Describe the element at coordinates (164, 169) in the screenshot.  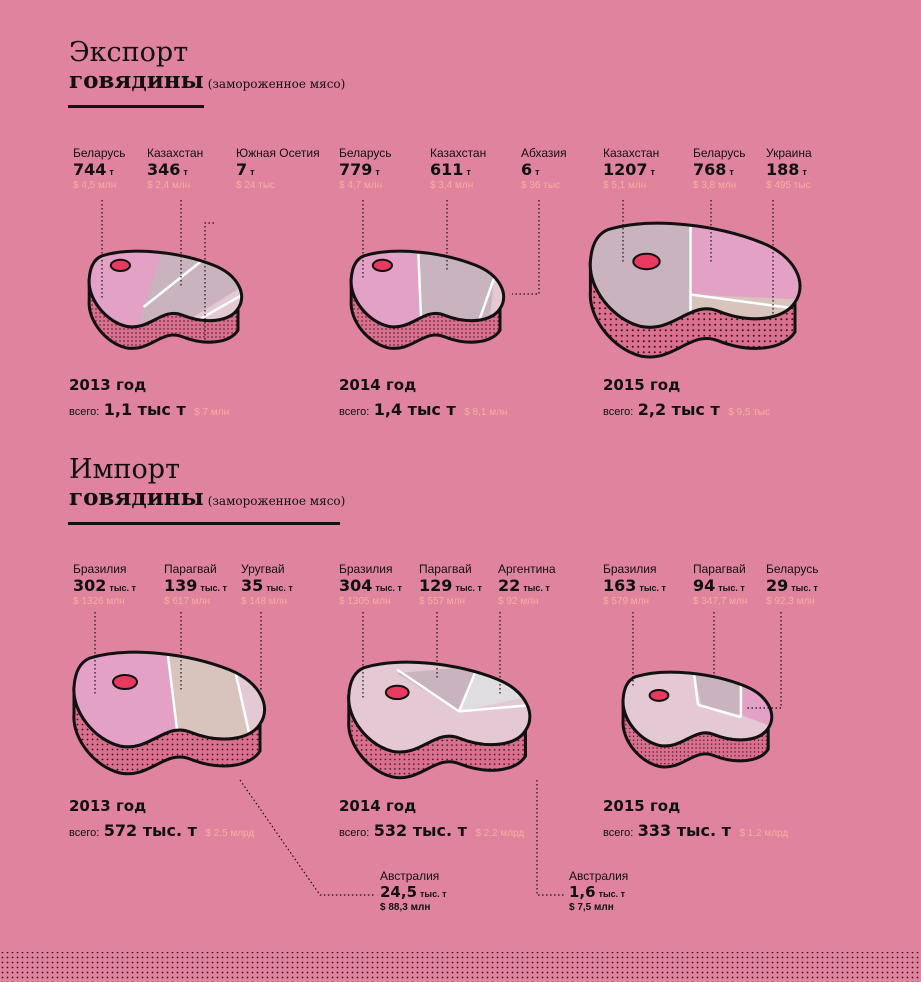
I see `country-value: 346` at that location.